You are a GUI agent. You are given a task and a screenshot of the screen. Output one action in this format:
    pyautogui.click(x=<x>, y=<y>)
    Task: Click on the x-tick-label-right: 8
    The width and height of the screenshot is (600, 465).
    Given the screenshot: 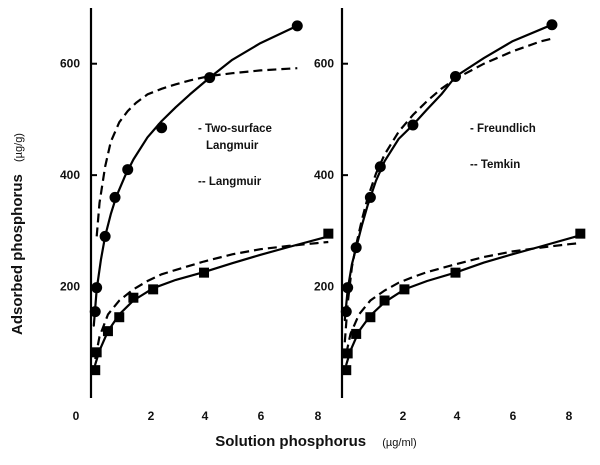 What is the action you would take?
    pyautogui.click(x=569, y=416)
    